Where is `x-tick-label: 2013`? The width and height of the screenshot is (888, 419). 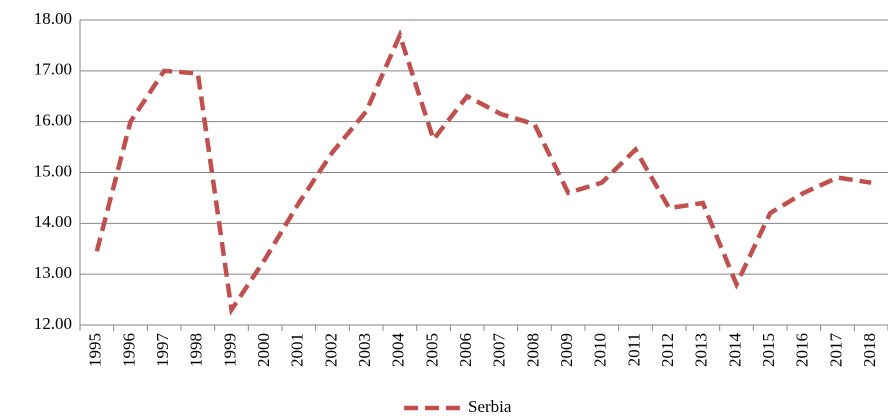
x-tick-label: 2013 is located at coordinates (701, 350).